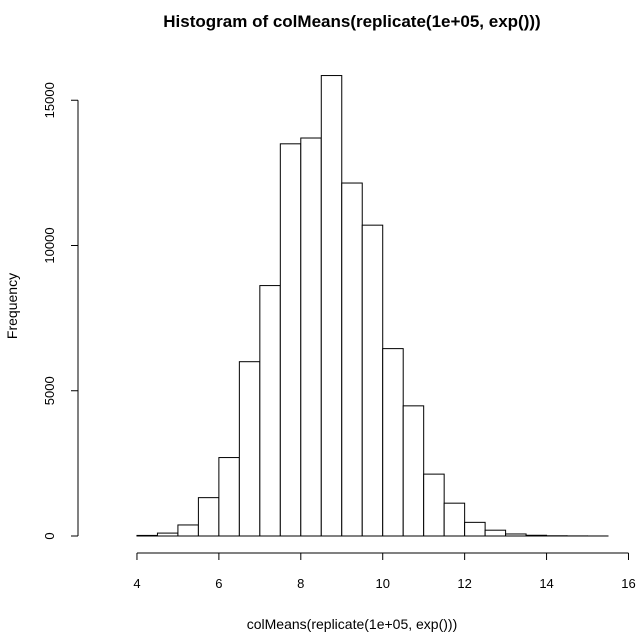 This screenshot has height=642, width=642. I want to click on x-tick-label: 8, so click(300, 583).